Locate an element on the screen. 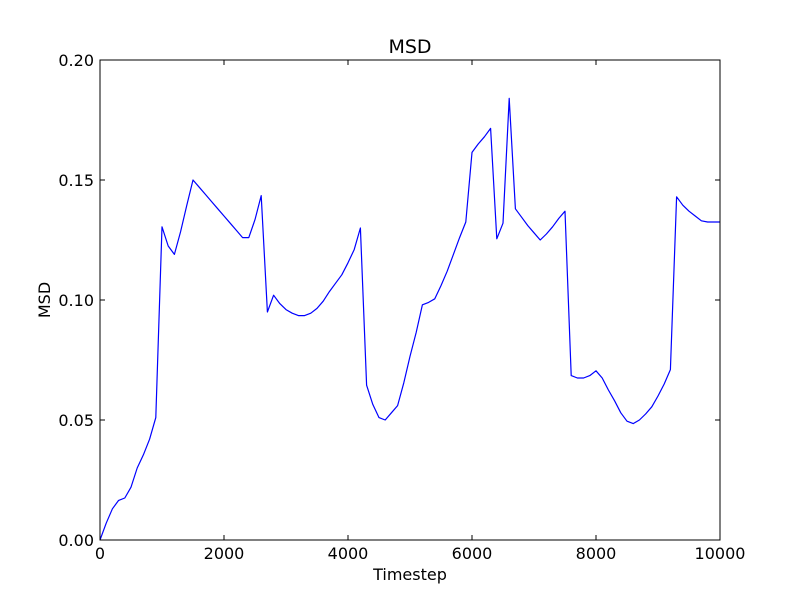 This screenshot has width=800, height=600. y-tick-label: 0.10 is located at coordinates (76, 300).